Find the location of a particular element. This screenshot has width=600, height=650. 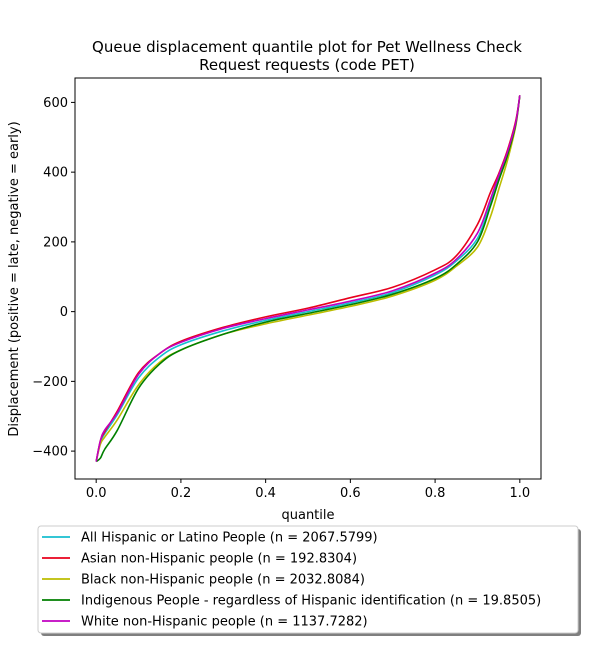

chart-title-line-2: Request requests (code PET) is located at coordinates (307, 65).